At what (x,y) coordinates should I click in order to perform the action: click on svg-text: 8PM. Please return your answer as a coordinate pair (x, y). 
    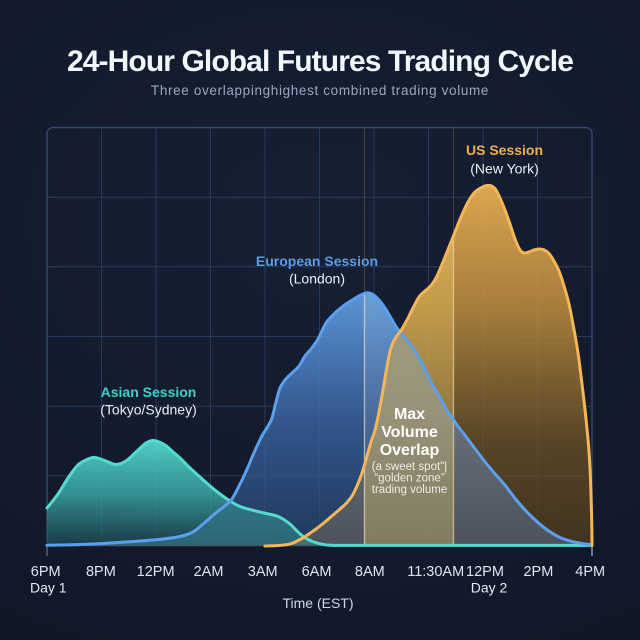
    Looking at the image, I should click on (101, 572).